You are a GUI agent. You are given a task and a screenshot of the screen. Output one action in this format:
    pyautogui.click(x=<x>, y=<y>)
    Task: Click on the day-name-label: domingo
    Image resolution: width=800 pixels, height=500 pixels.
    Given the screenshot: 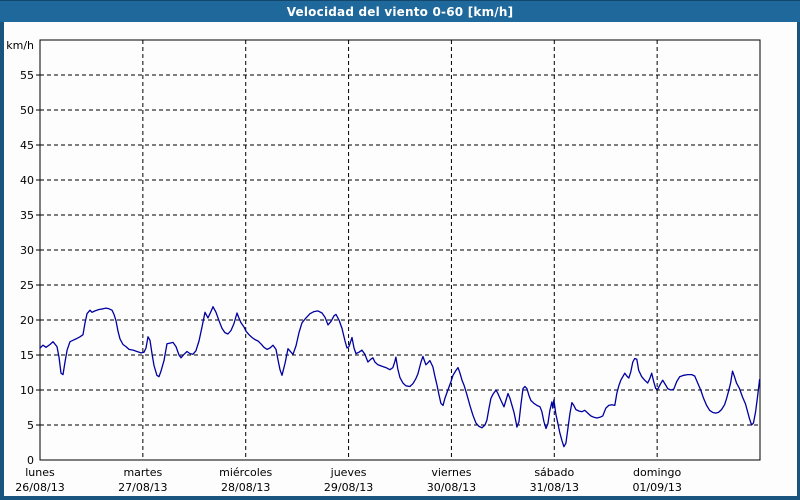 What is the action you would take?
    pyautogui.click(x=657, y=472)
    